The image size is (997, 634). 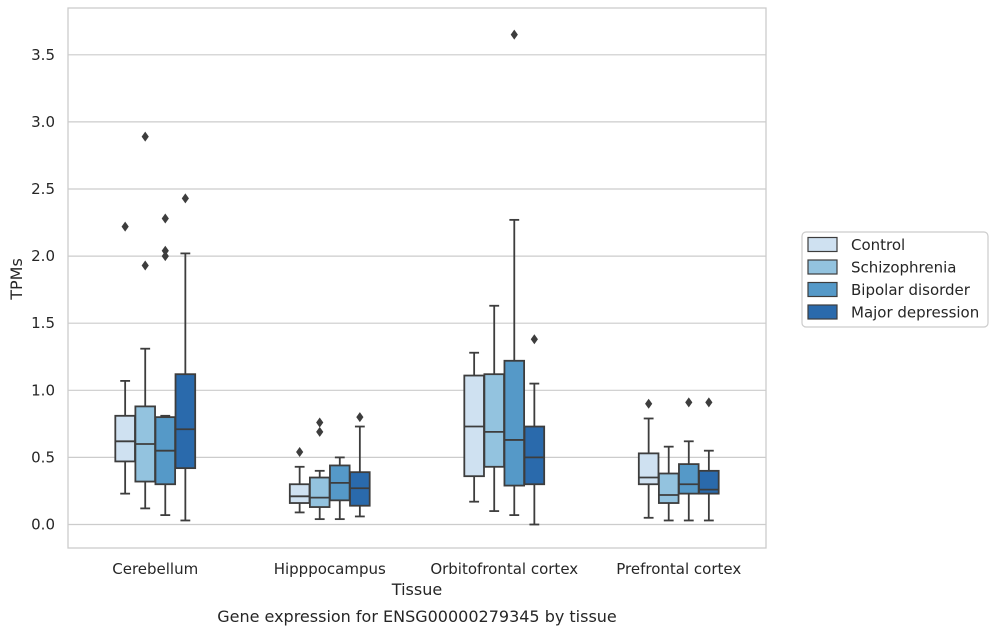 What do you see at coordinates (43, 390) in the screenshot?
I see `y-tick-label: 1.0` at bounding box center [43, 390].